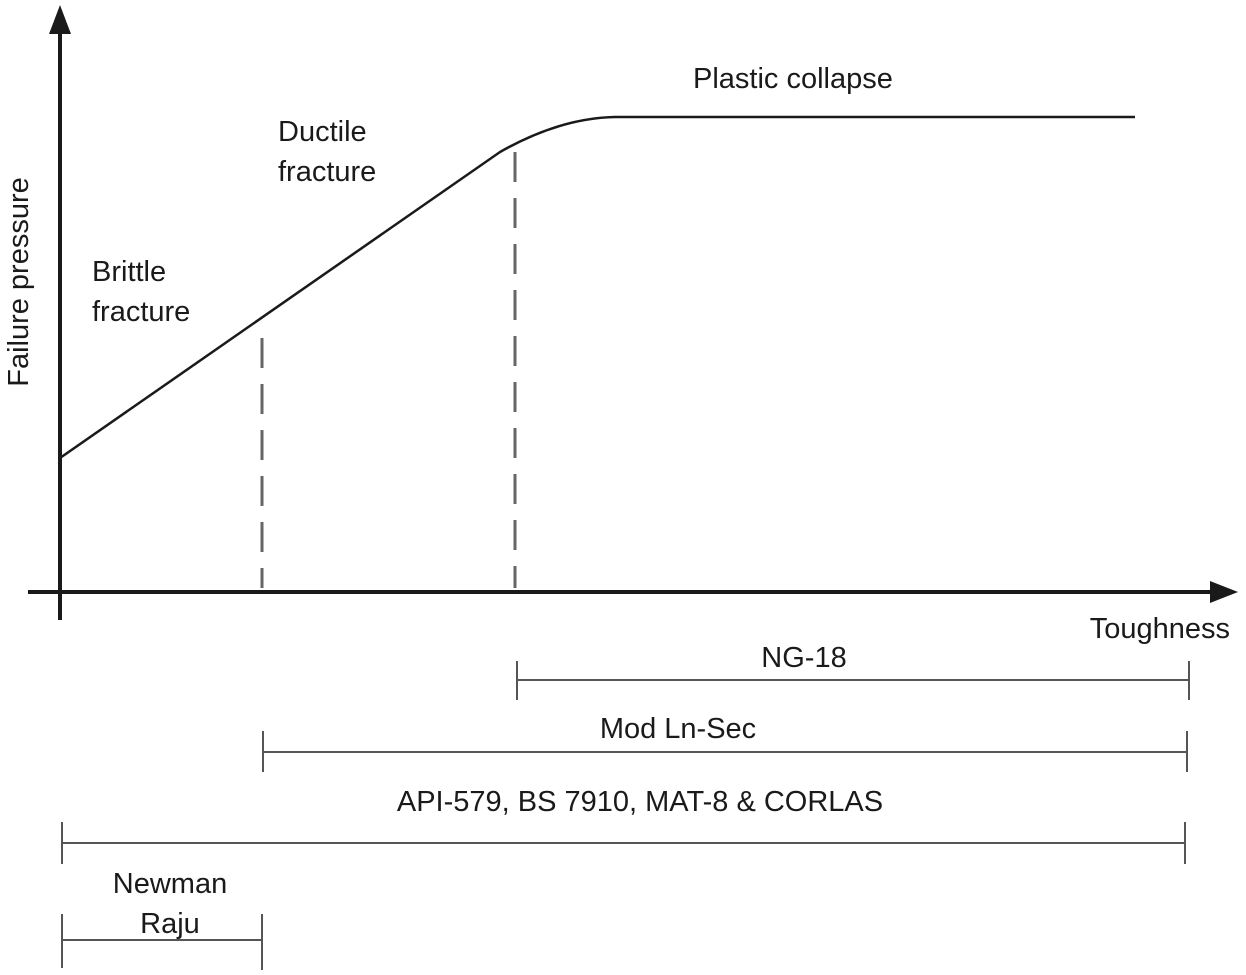  What do you see at coordinates (327, 172) in the screenshot?
I see `ductile-fracture-label-line2: fracture` at bounding box center [327, 172].